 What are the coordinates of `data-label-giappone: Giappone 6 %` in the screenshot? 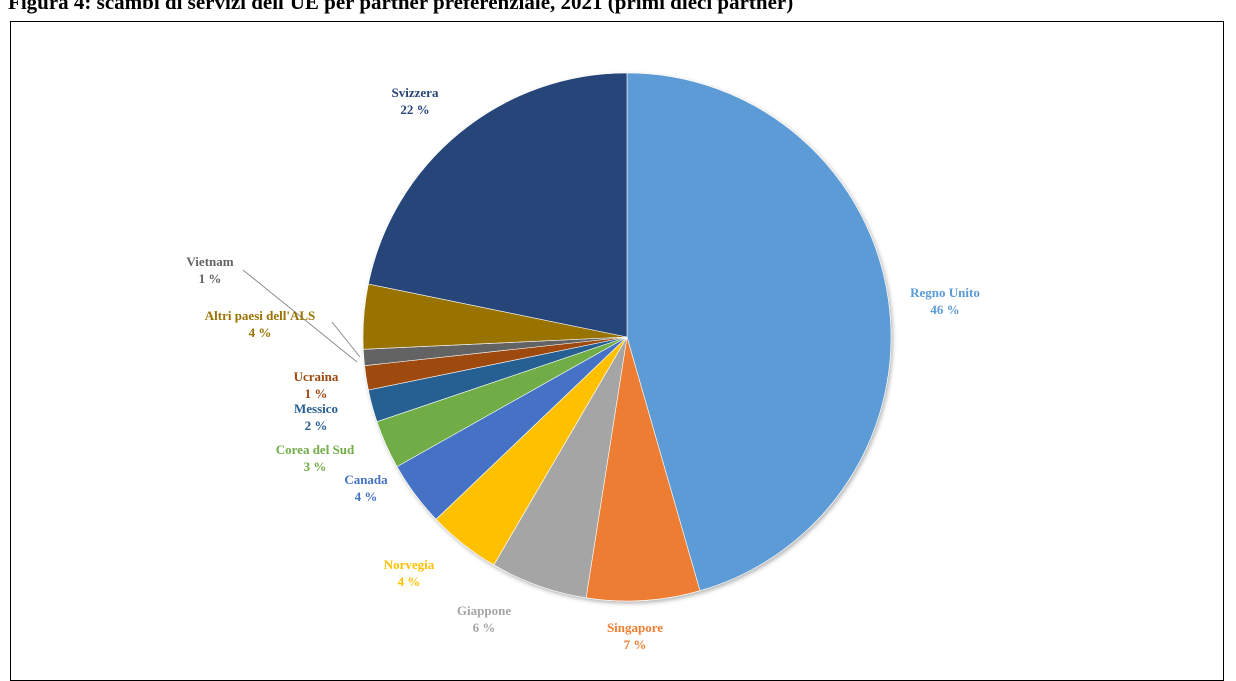 It's located at (484, 619).